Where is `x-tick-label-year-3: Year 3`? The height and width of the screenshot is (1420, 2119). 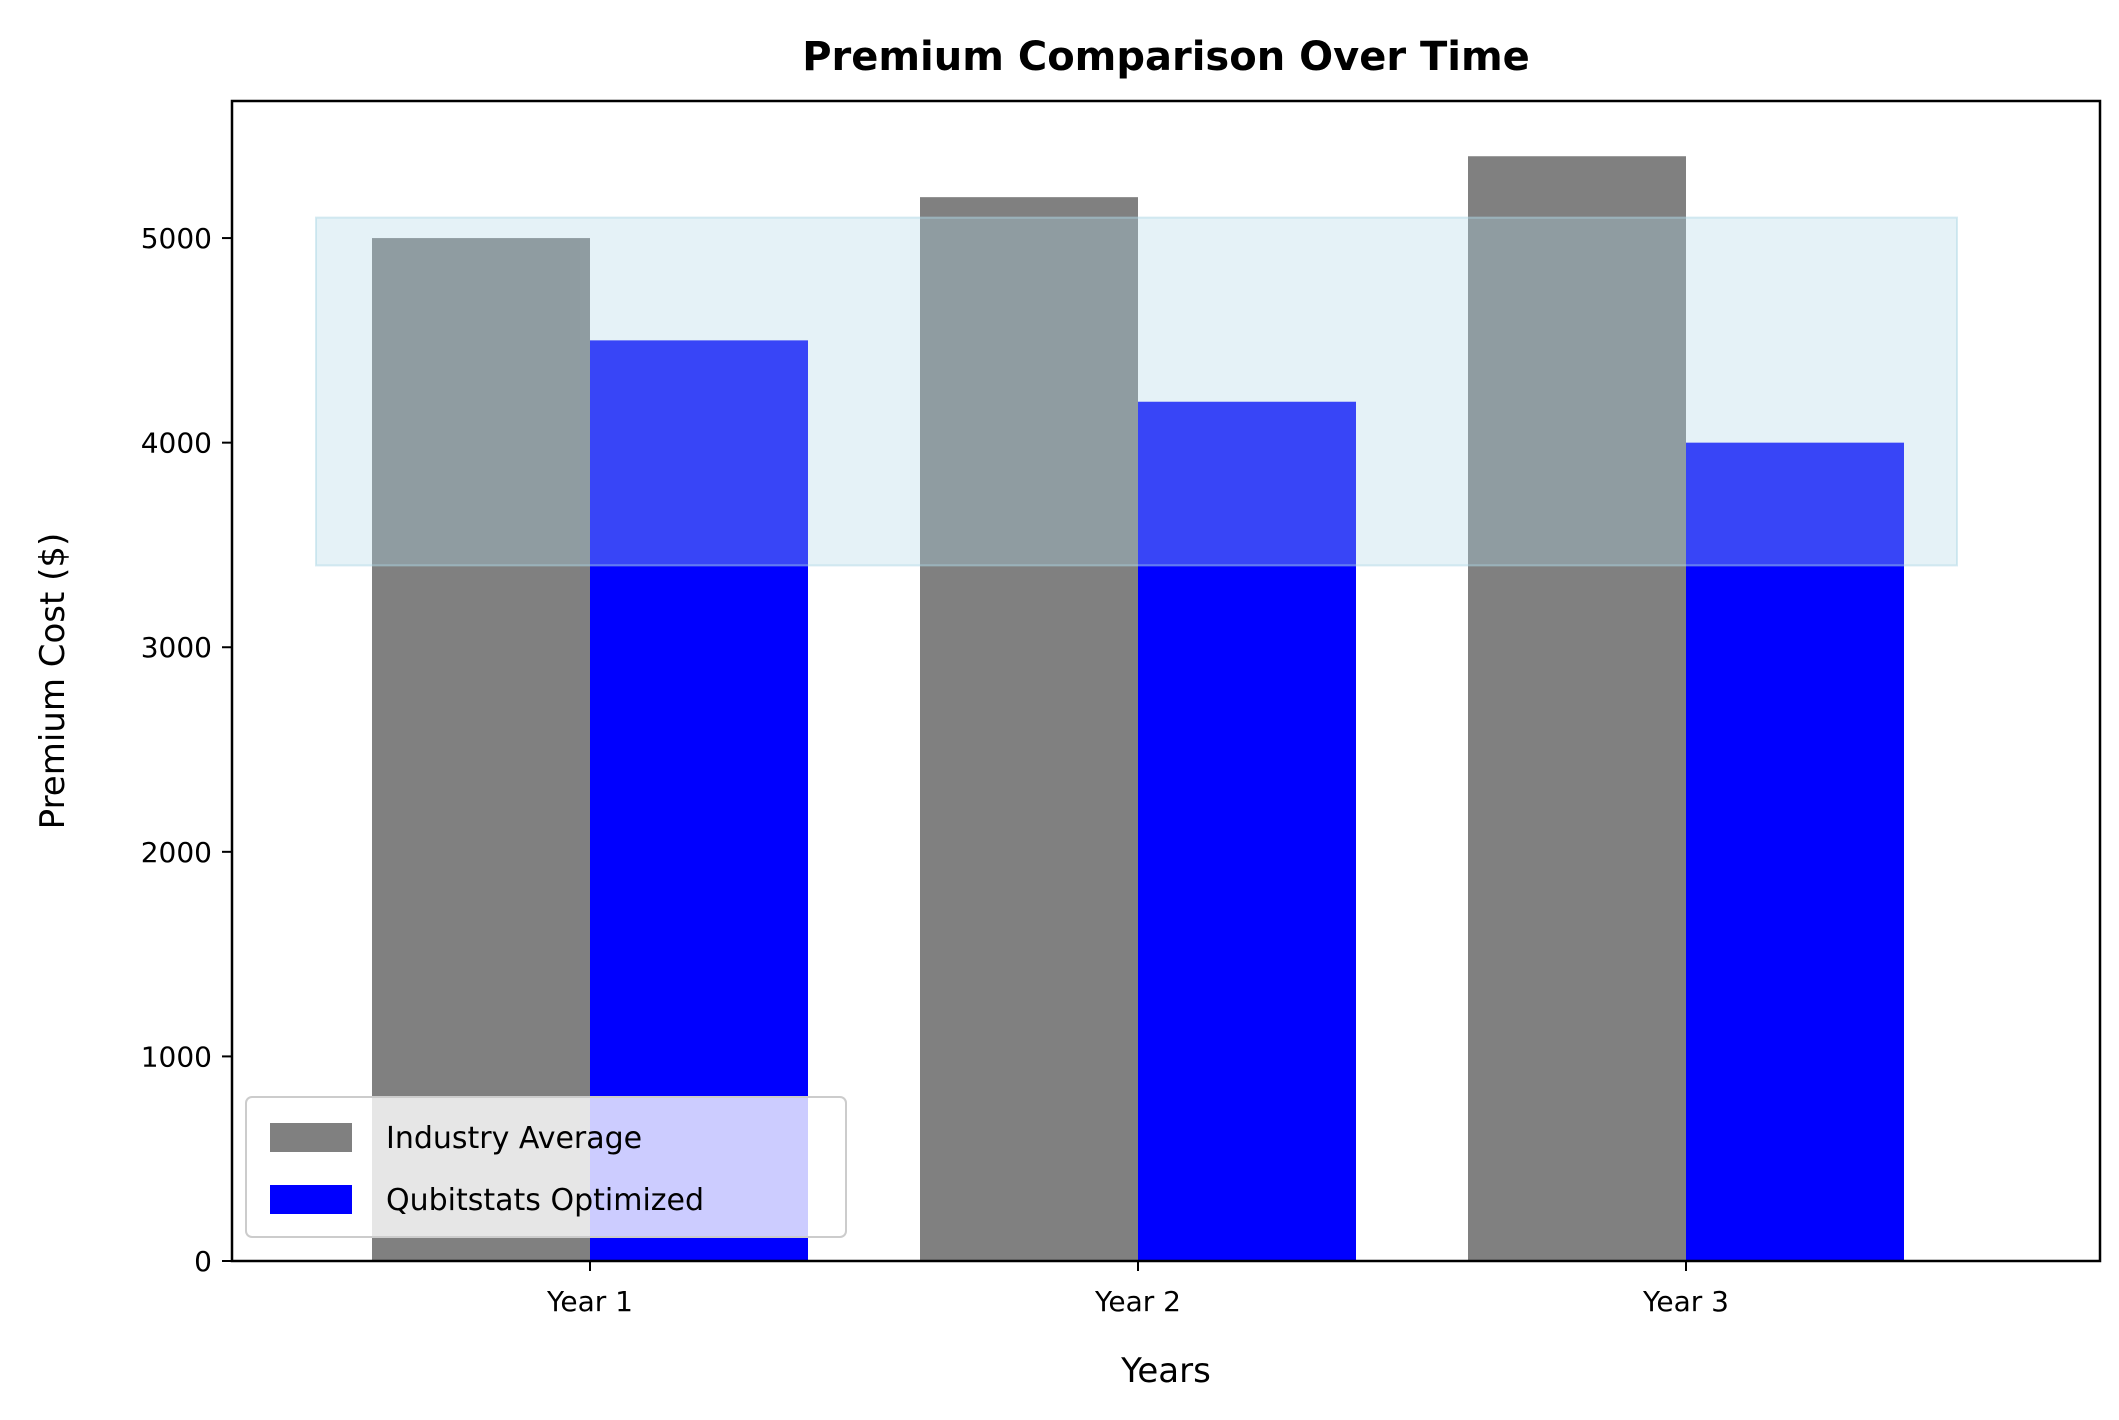 x-tick-label-year-3: Year 3 is located at coordinates (1685, 1301).